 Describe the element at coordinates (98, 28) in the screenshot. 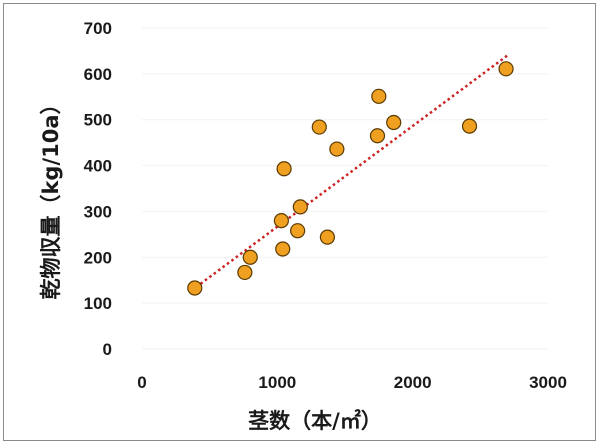

I see `y-tick-label-700: 700` at that location.